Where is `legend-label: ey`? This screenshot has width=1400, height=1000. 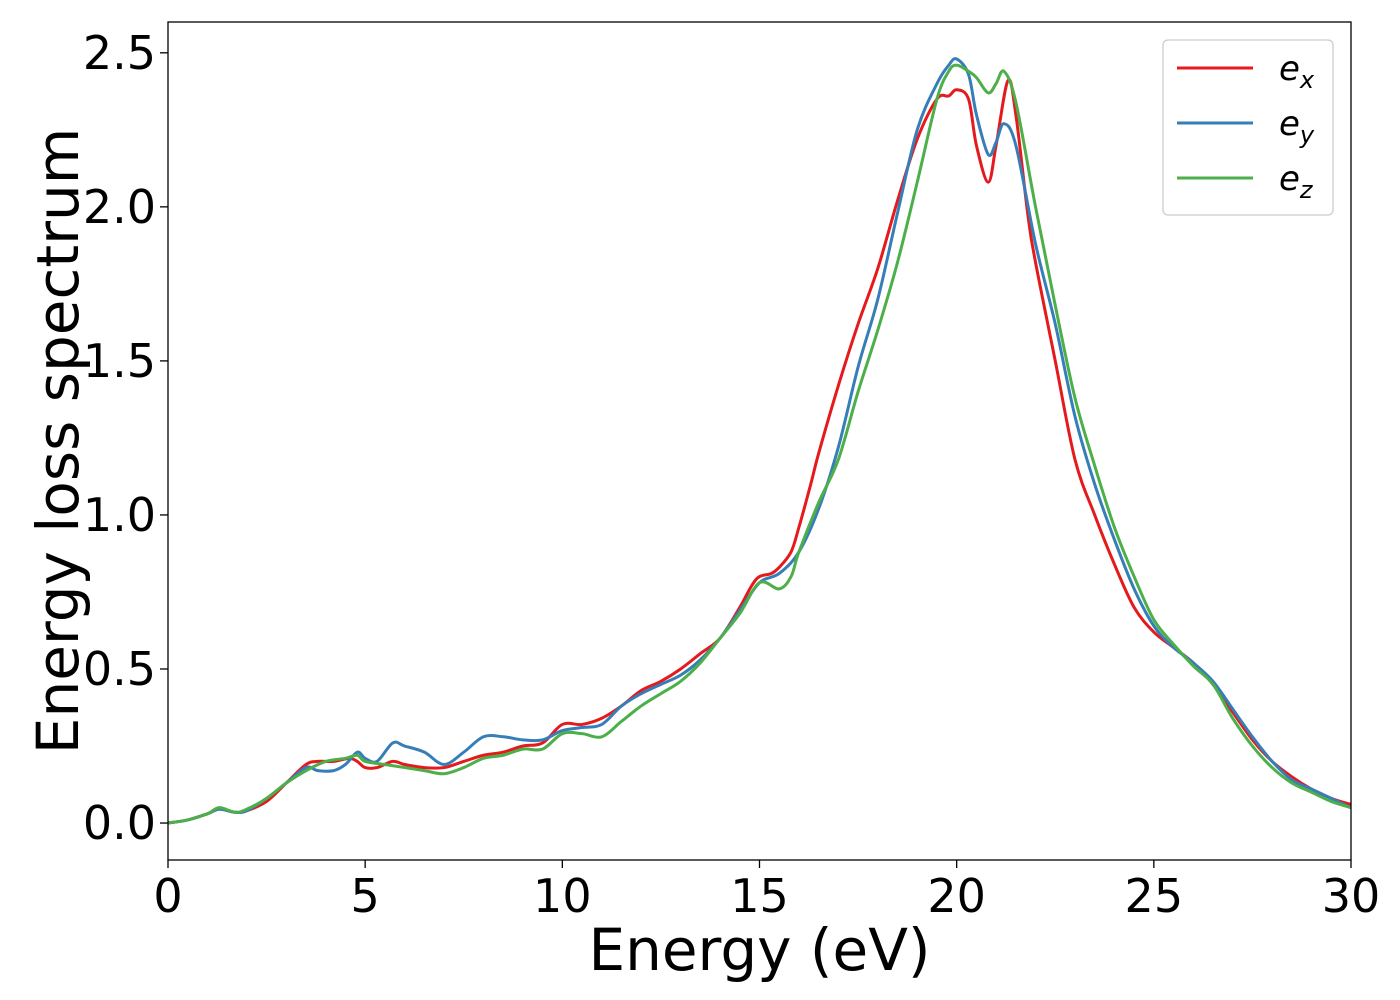
legend-label: ey is located at coordinates (1297, 126).